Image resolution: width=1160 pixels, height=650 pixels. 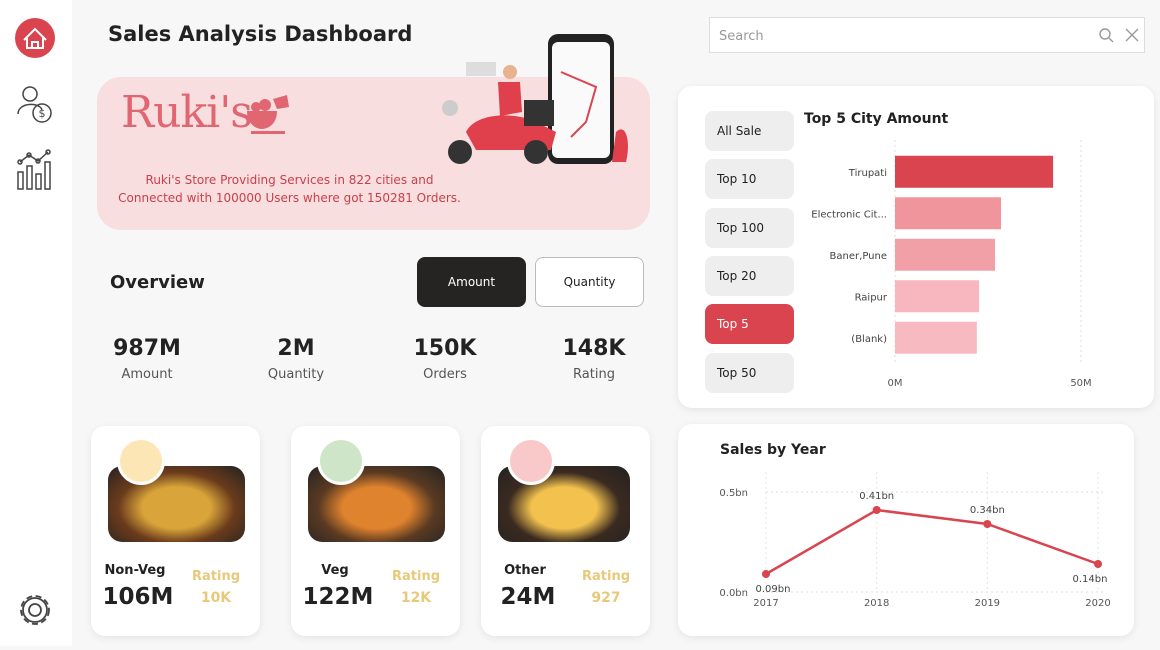 I want to click on food-value: 122M, so click(x=338, y=597).